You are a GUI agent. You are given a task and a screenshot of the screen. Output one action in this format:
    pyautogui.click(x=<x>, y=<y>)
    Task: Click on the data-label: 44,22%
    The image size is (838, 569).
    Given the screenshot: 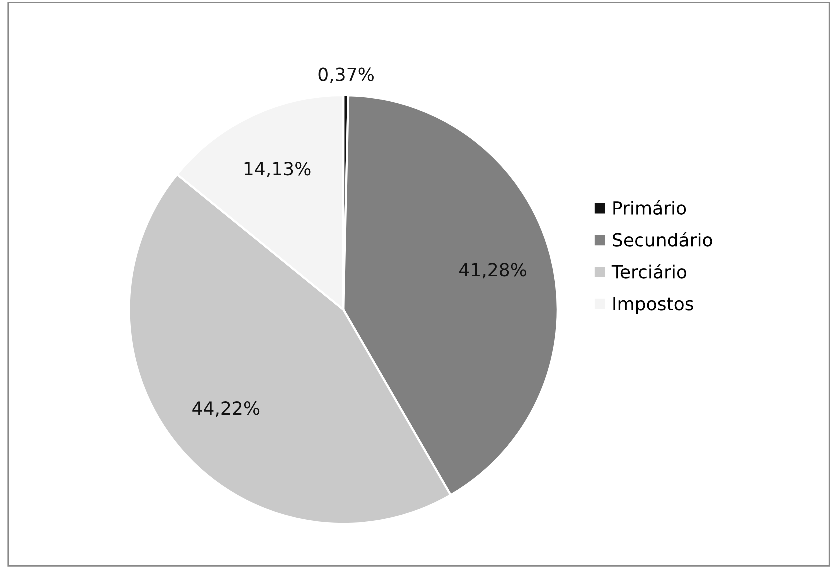 What is the action you would take?
    pyautogui.click(x=226, y=410)
    